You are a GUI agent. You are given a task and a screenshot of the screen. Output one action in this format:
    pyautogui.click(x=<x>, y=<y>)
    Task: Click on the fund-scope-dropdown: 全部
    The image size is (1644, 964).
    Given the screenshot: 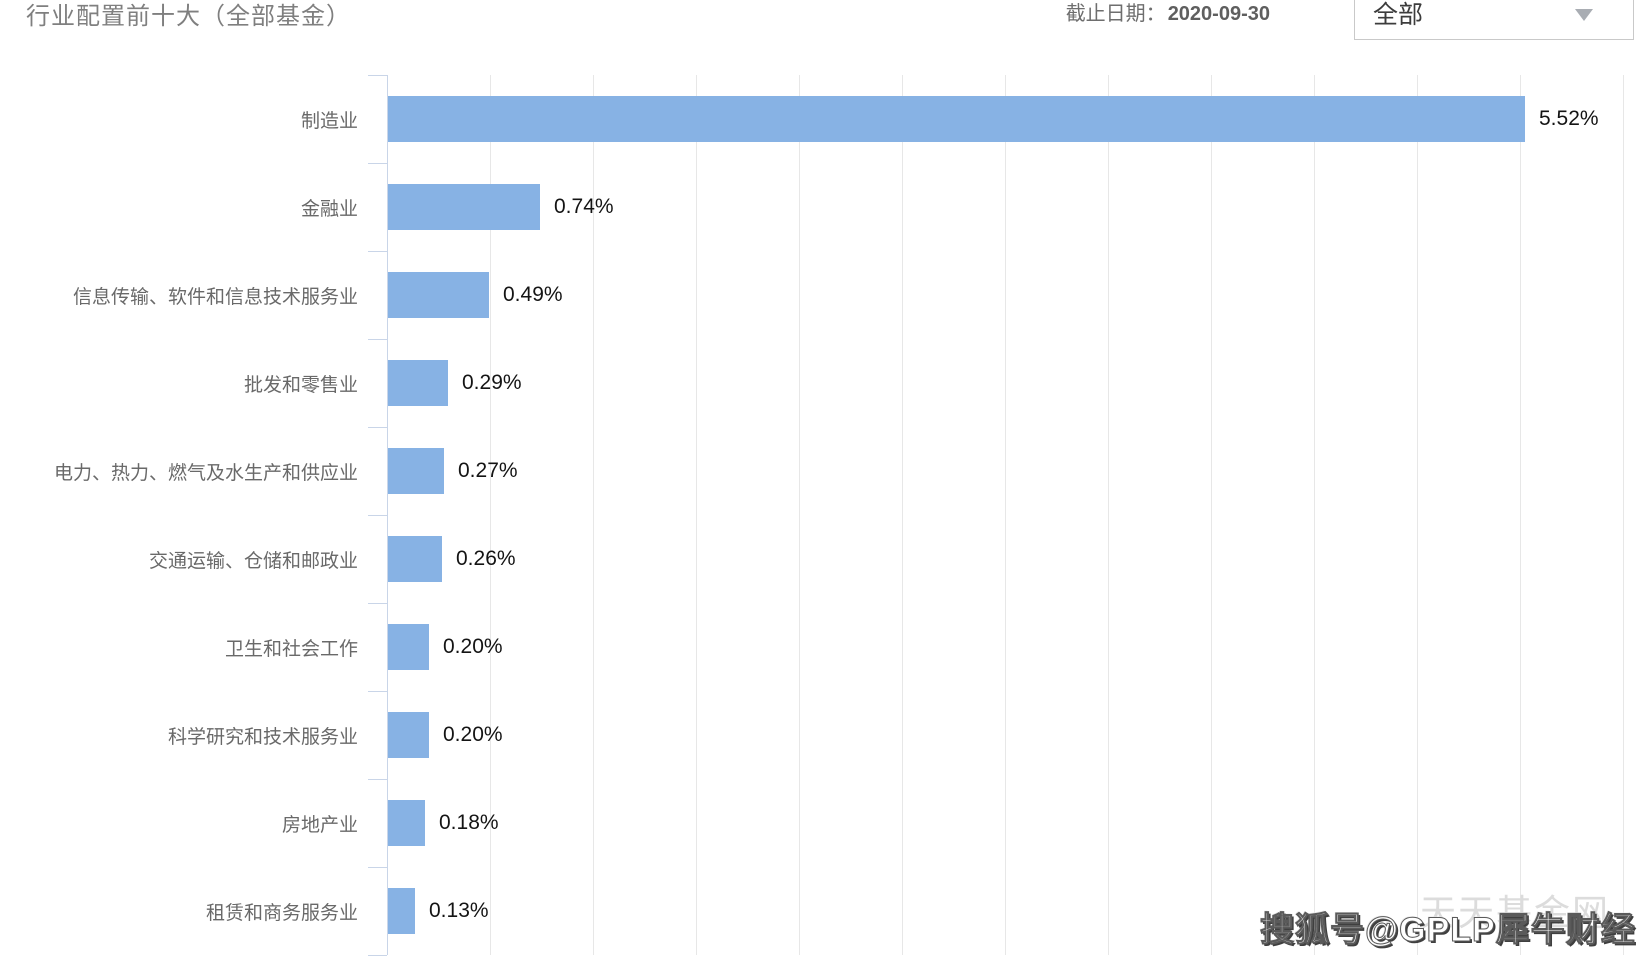 What is the action you would take?
    pyautogui.click(x=1494, y=20)
    